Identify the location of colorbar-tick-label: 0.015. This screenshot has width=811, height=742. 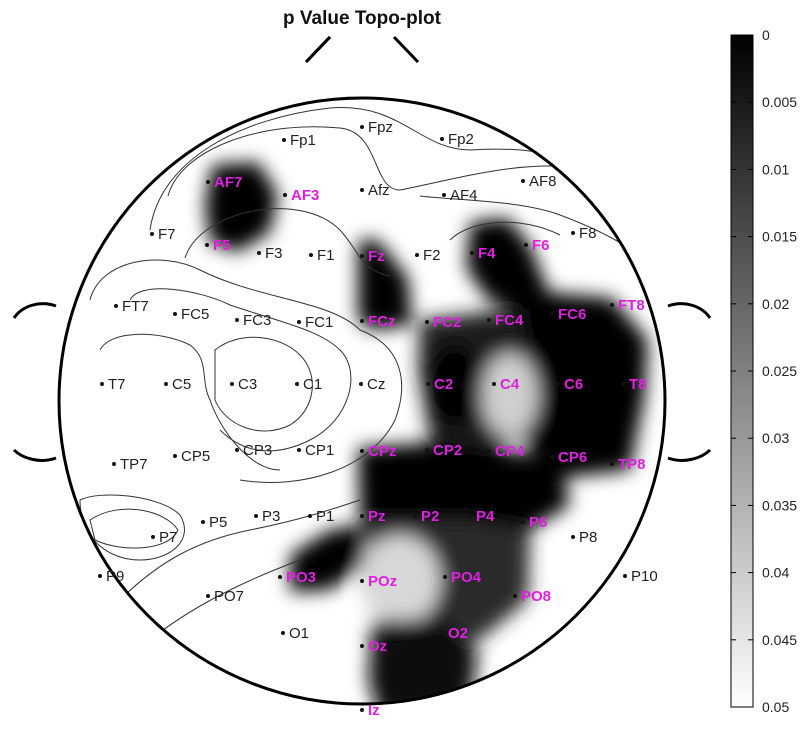
(779, 237).